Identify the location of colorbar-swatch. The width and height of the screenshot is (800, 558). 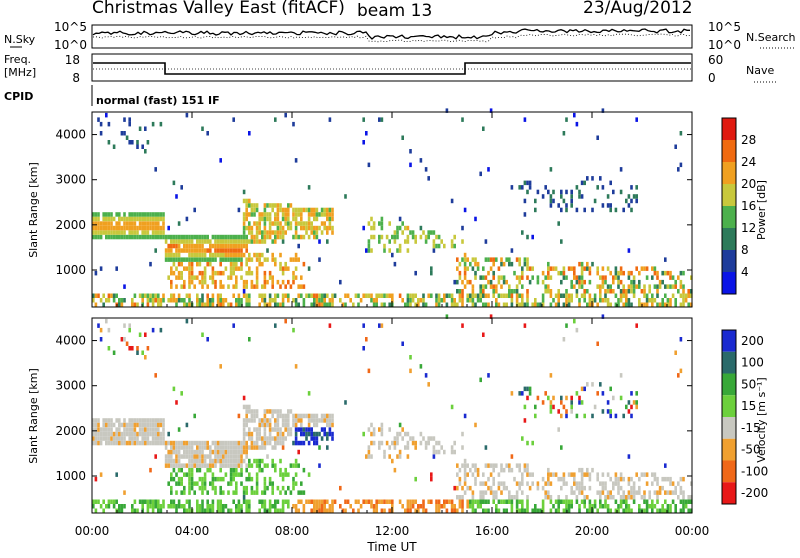
(729, 449).